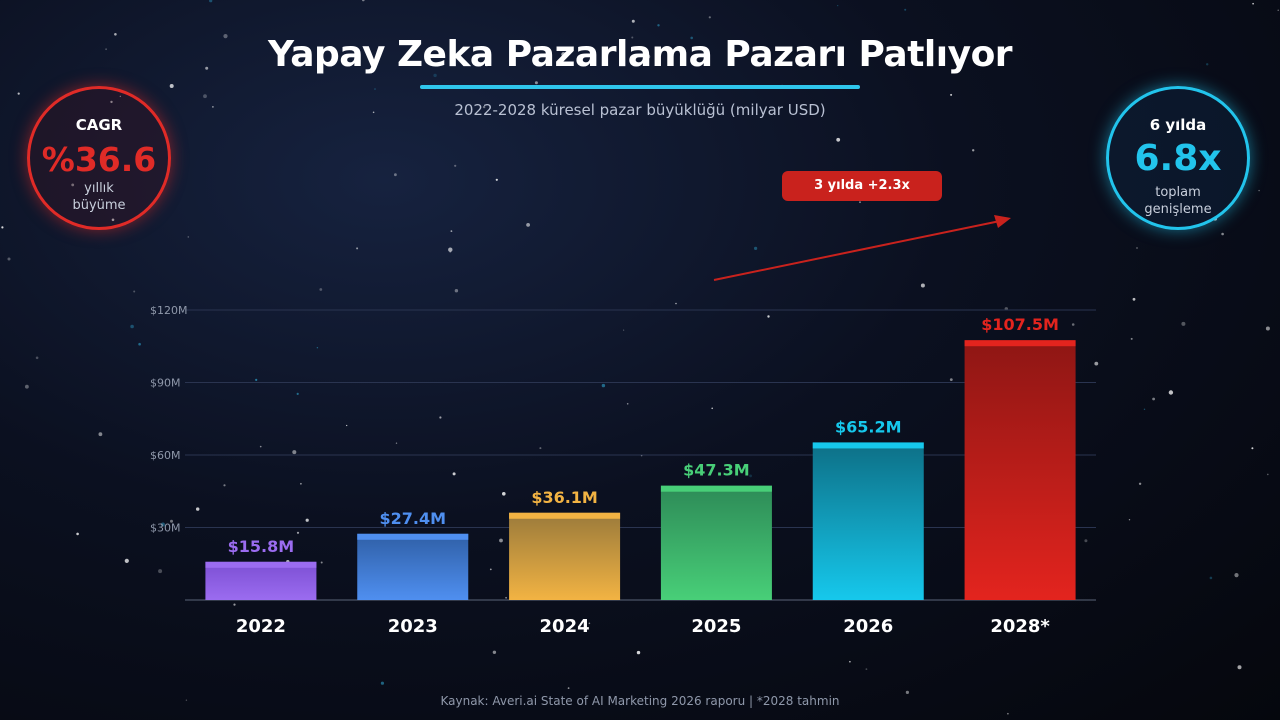 The image size is (1280, 720). What do you see at coordinates (1020, 470) in the screenshot?
I see `bar-2028` at bounding box center [1020, 470].